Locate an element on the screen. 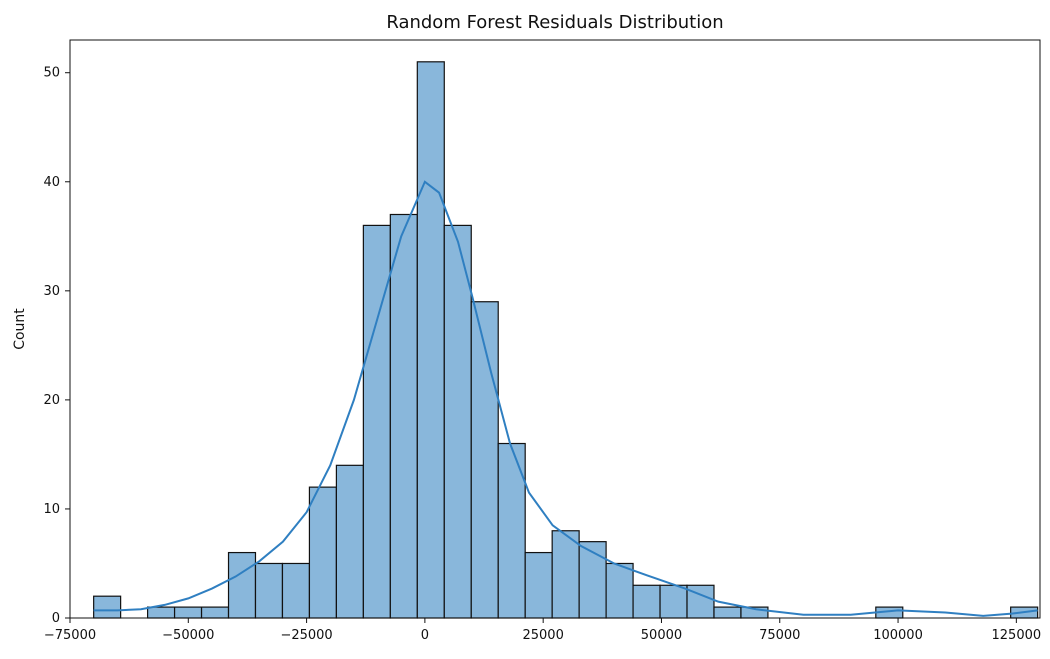  x-tick-label: −25000 is located at coordinates (306, 635).